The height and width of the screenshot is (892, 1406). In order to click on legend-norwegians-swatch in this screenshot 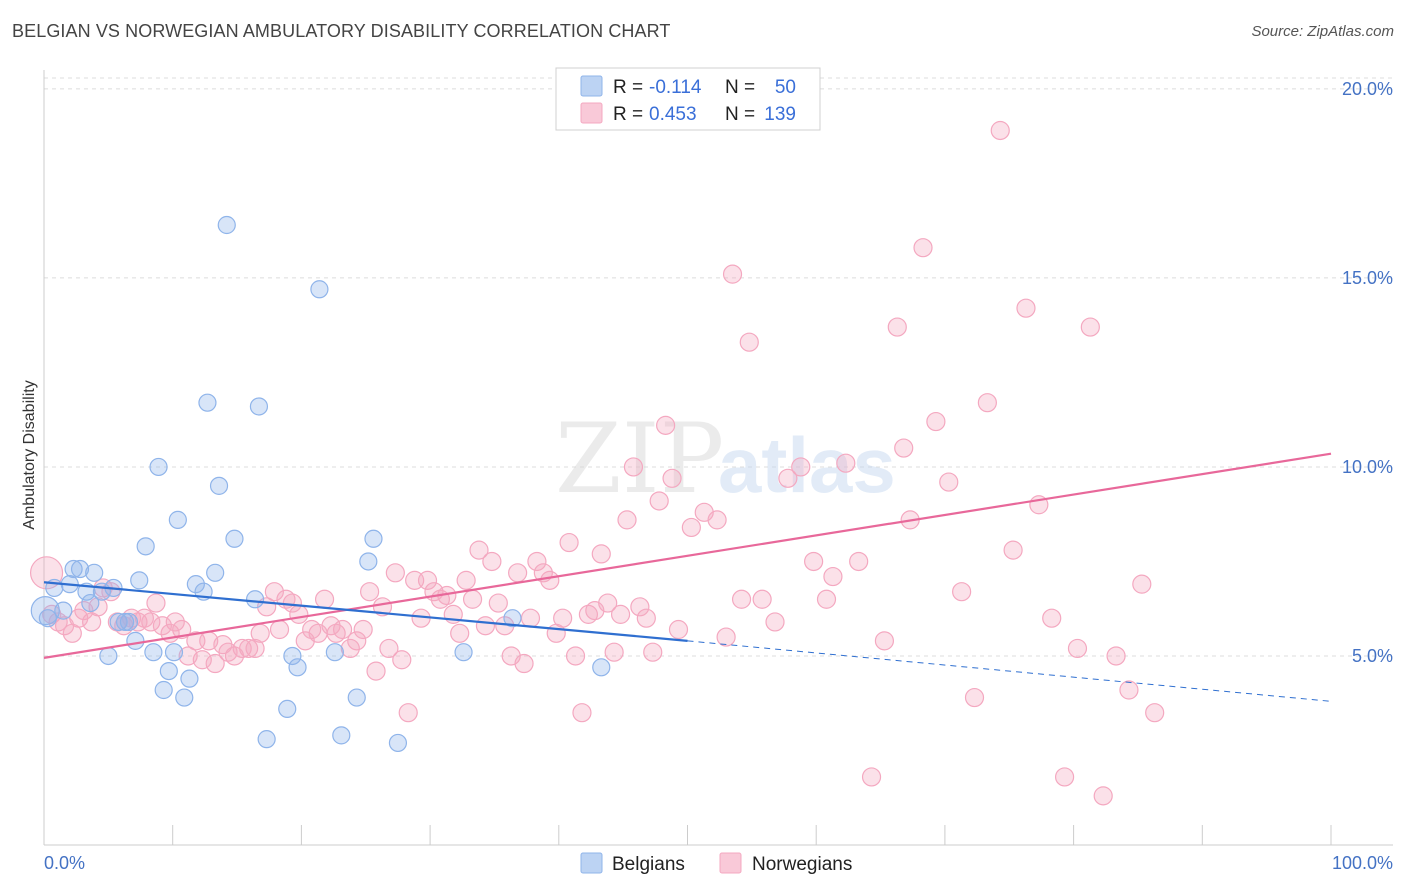, I will do `click(730, 863)`.